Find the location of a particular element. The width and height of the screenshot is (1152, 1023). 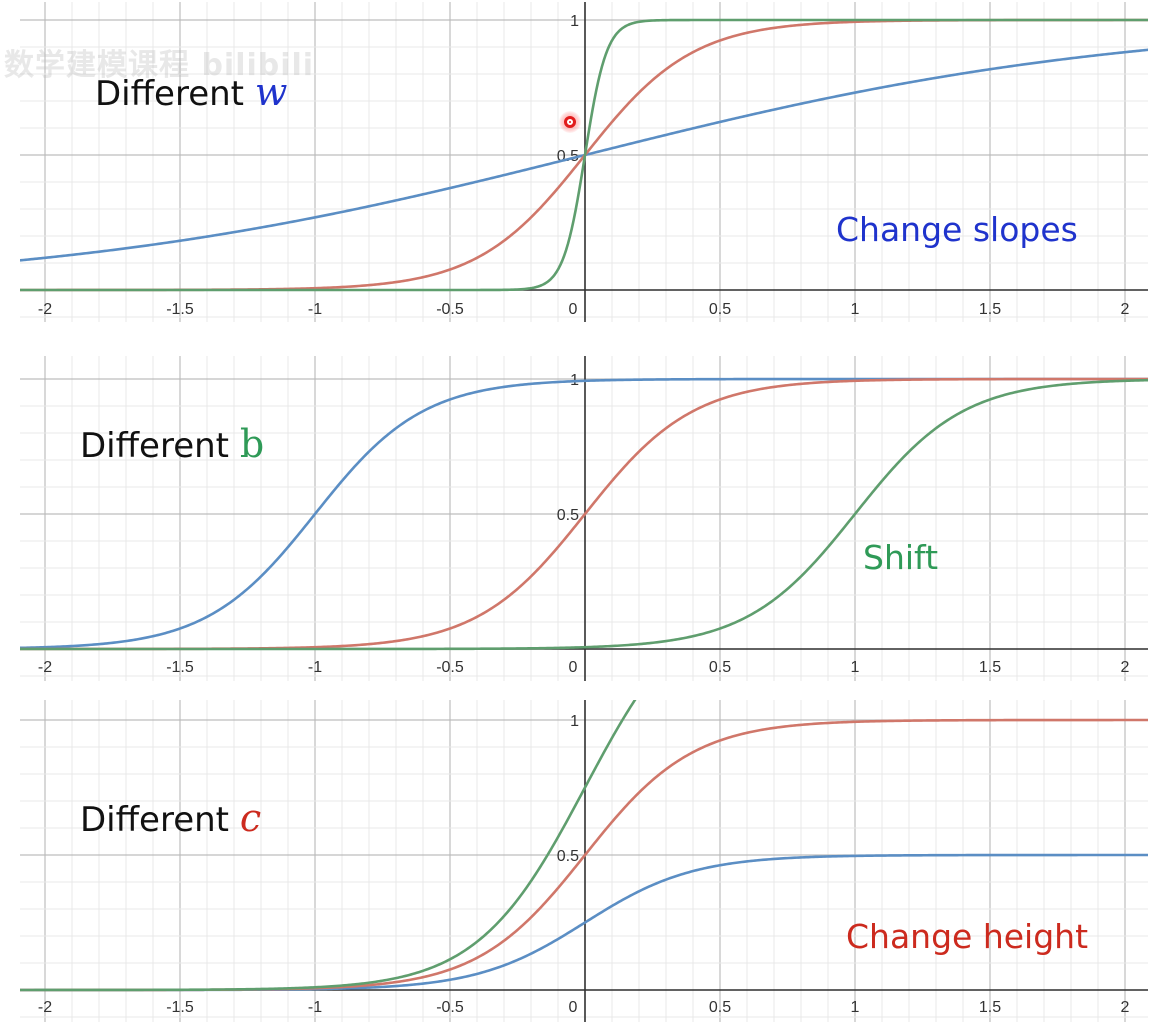

cursor-highlight-icon is located at coordinates (570, 122).